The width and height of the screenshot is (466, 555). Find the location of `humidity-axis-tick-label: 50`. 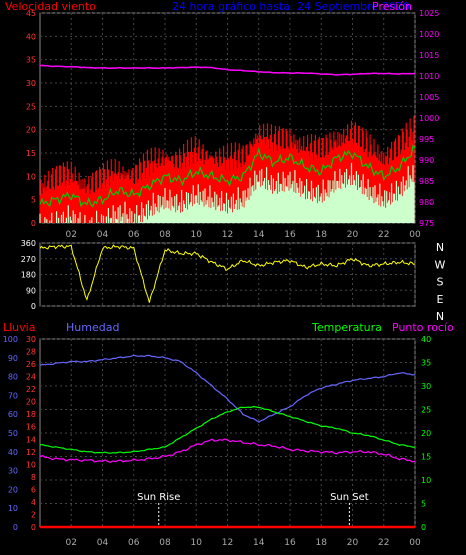

humidity-axis-tick-label: 50 is located at coordinates (13, 433).